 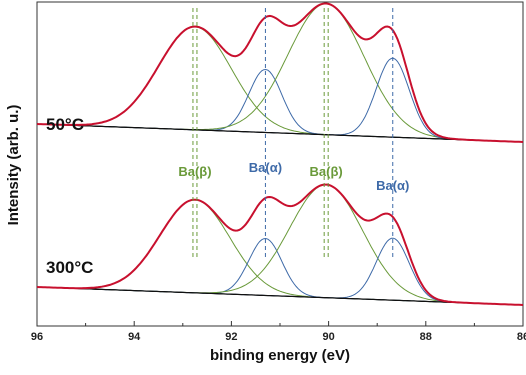 I want to click on x-axis-ticks: 96 94 92 90 88 86, so click(x=278, y=332).